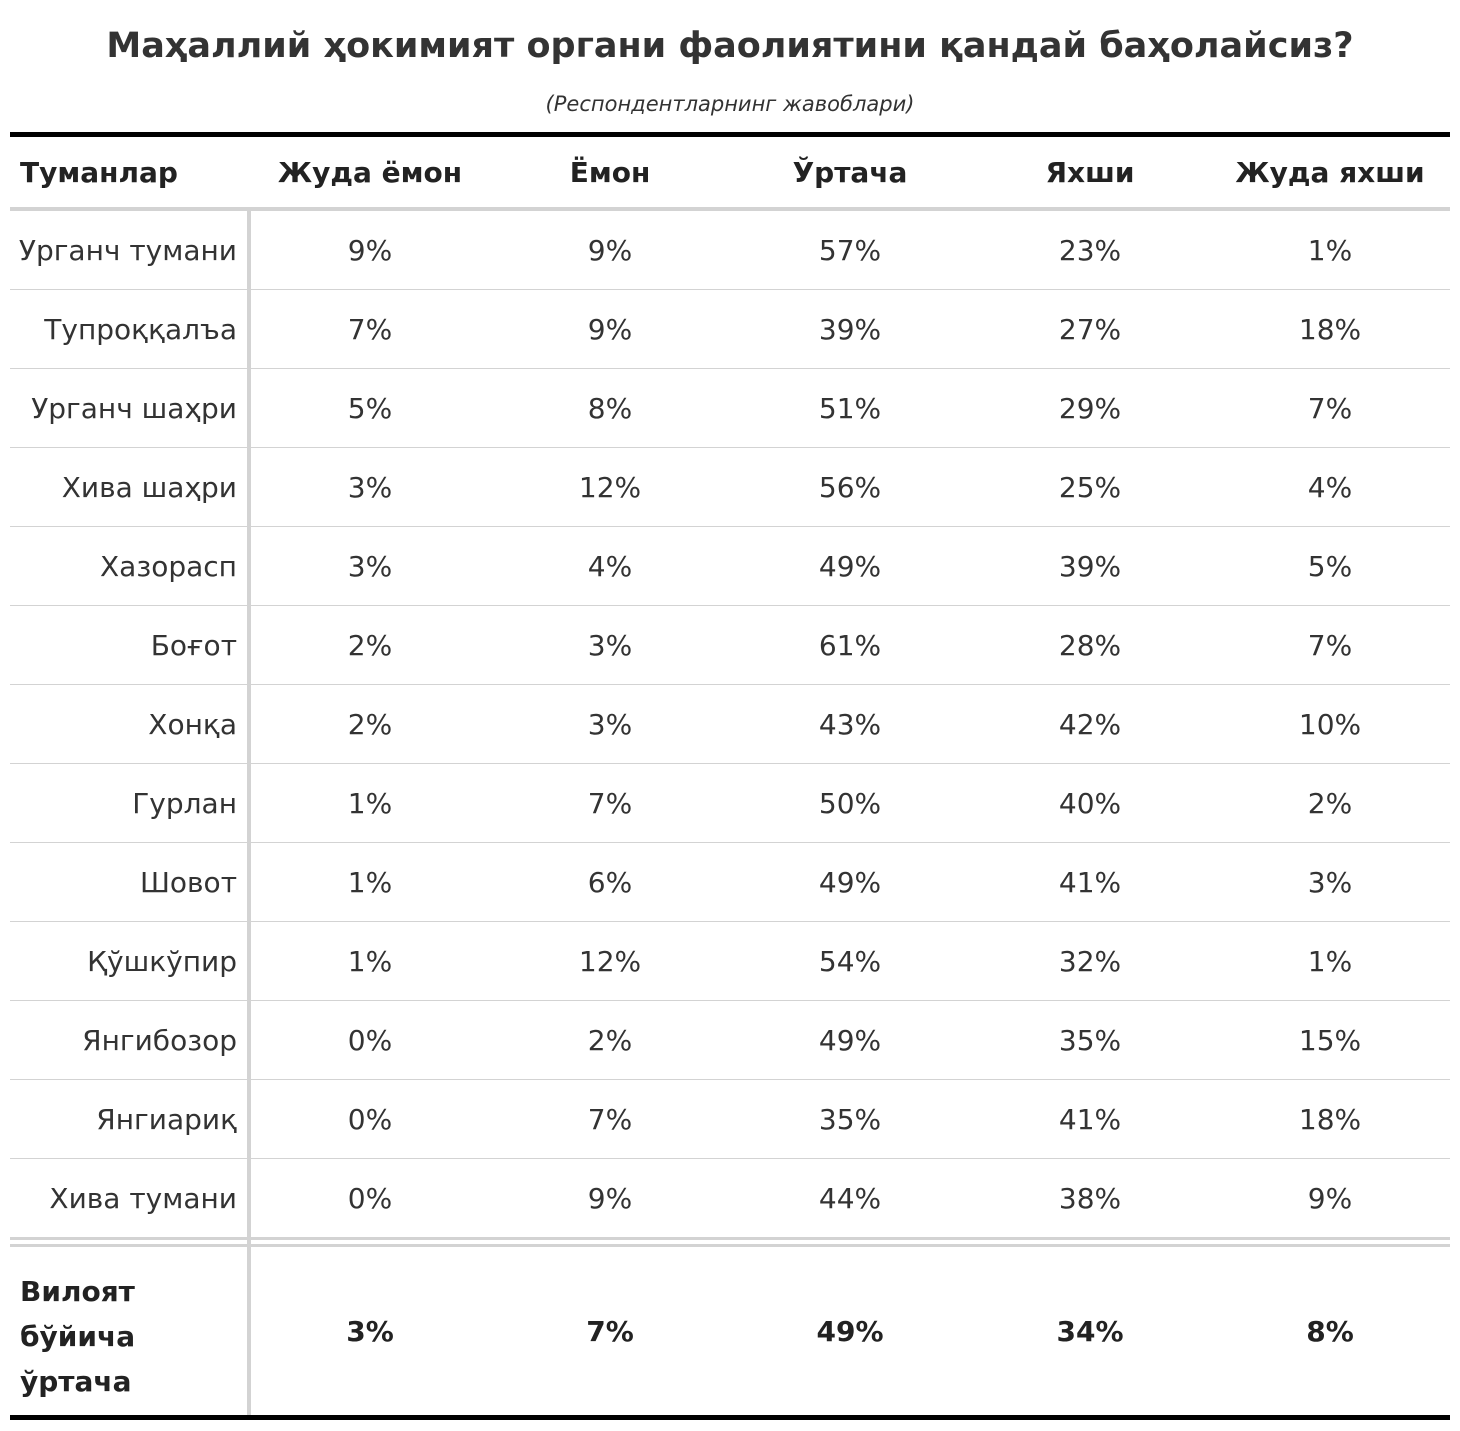 The height and width of the screenshot is (1431, 1460). I want to click on value-cell: 25%, so click(1090, 487).